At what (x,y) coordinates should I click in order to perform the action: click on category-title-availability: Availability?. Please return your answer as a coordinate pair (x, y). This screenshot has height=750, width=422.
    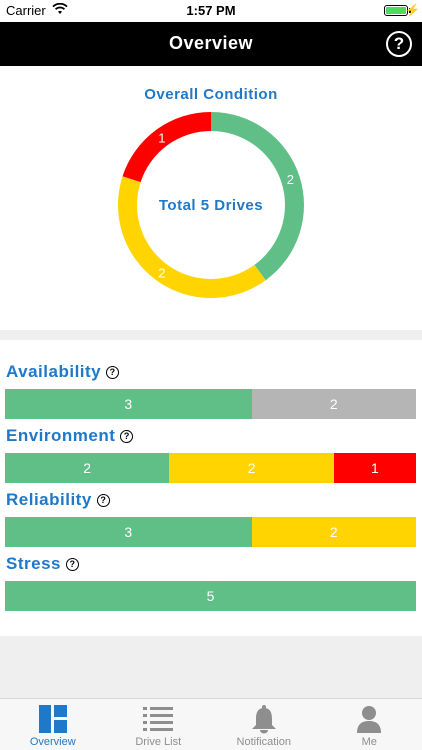
    Looking at the image, I should click on (63, 372).